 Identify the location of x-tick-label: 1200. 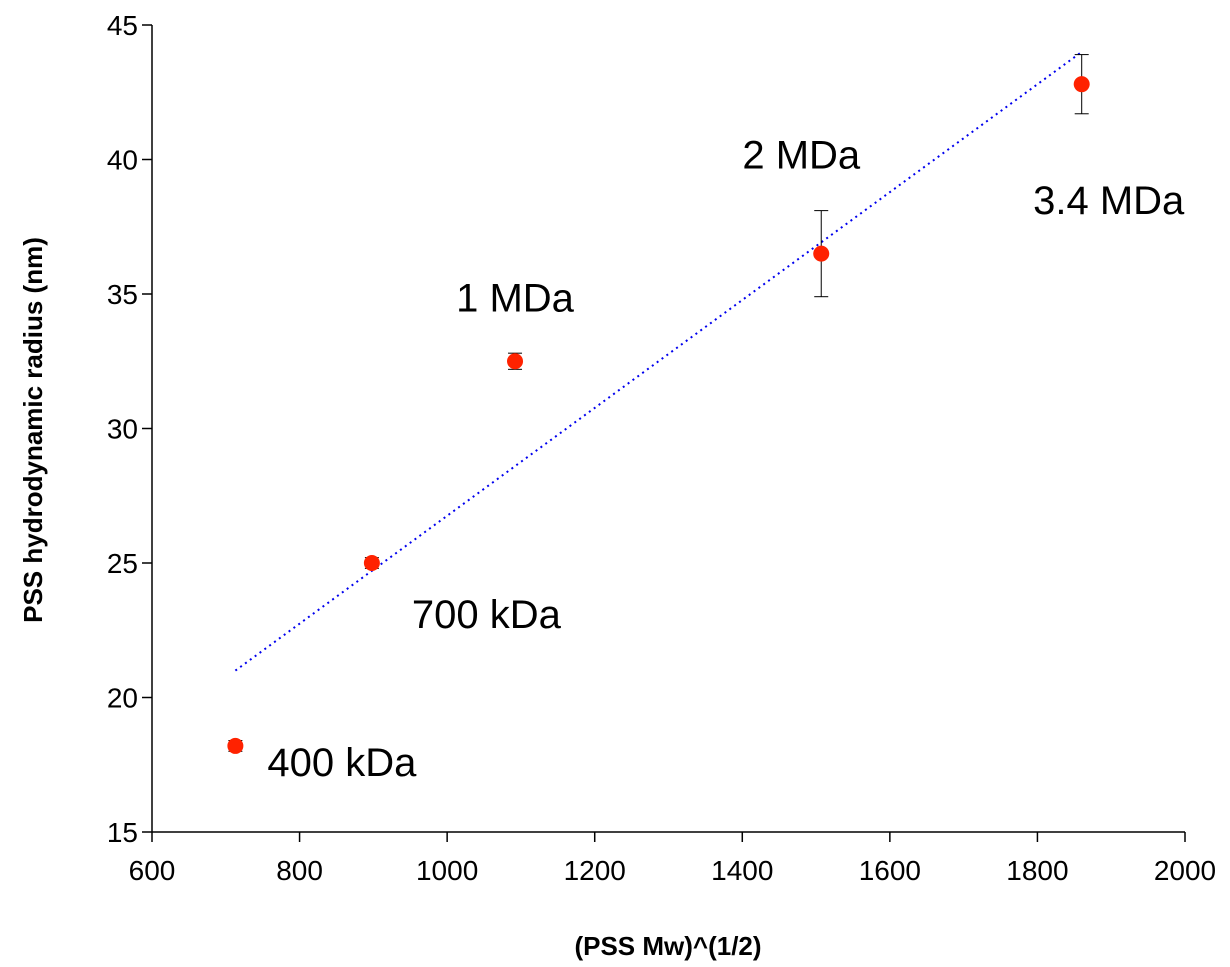
(595, 870).